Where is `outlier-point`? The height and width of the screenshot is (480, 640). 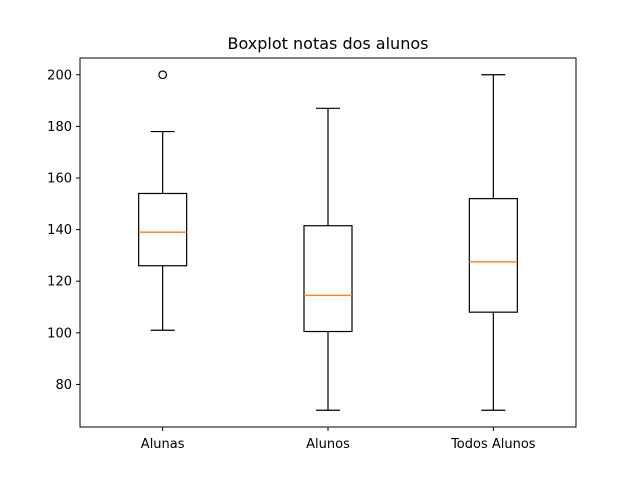 outlier-point is located at coordinates (163, 75).